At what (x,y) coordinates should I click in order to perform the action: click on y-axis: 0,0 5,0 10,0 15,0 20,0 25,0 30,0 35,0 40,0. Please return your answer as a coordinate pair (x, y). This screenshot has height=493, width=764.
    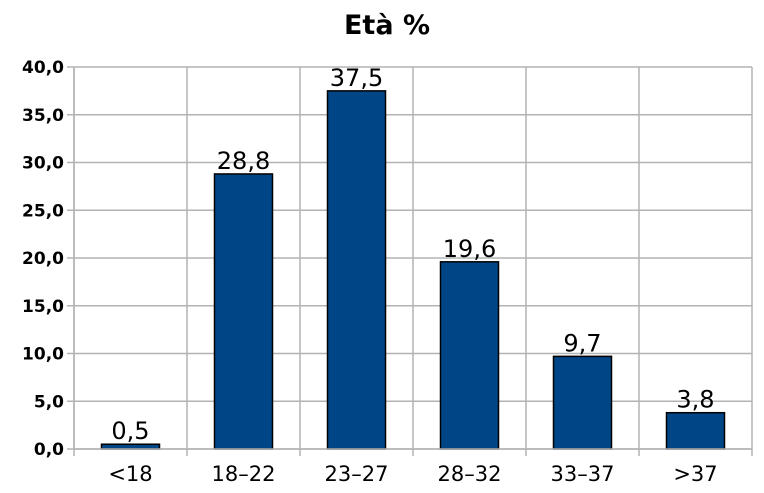
    Looking at the image, I should click on (48, 259).